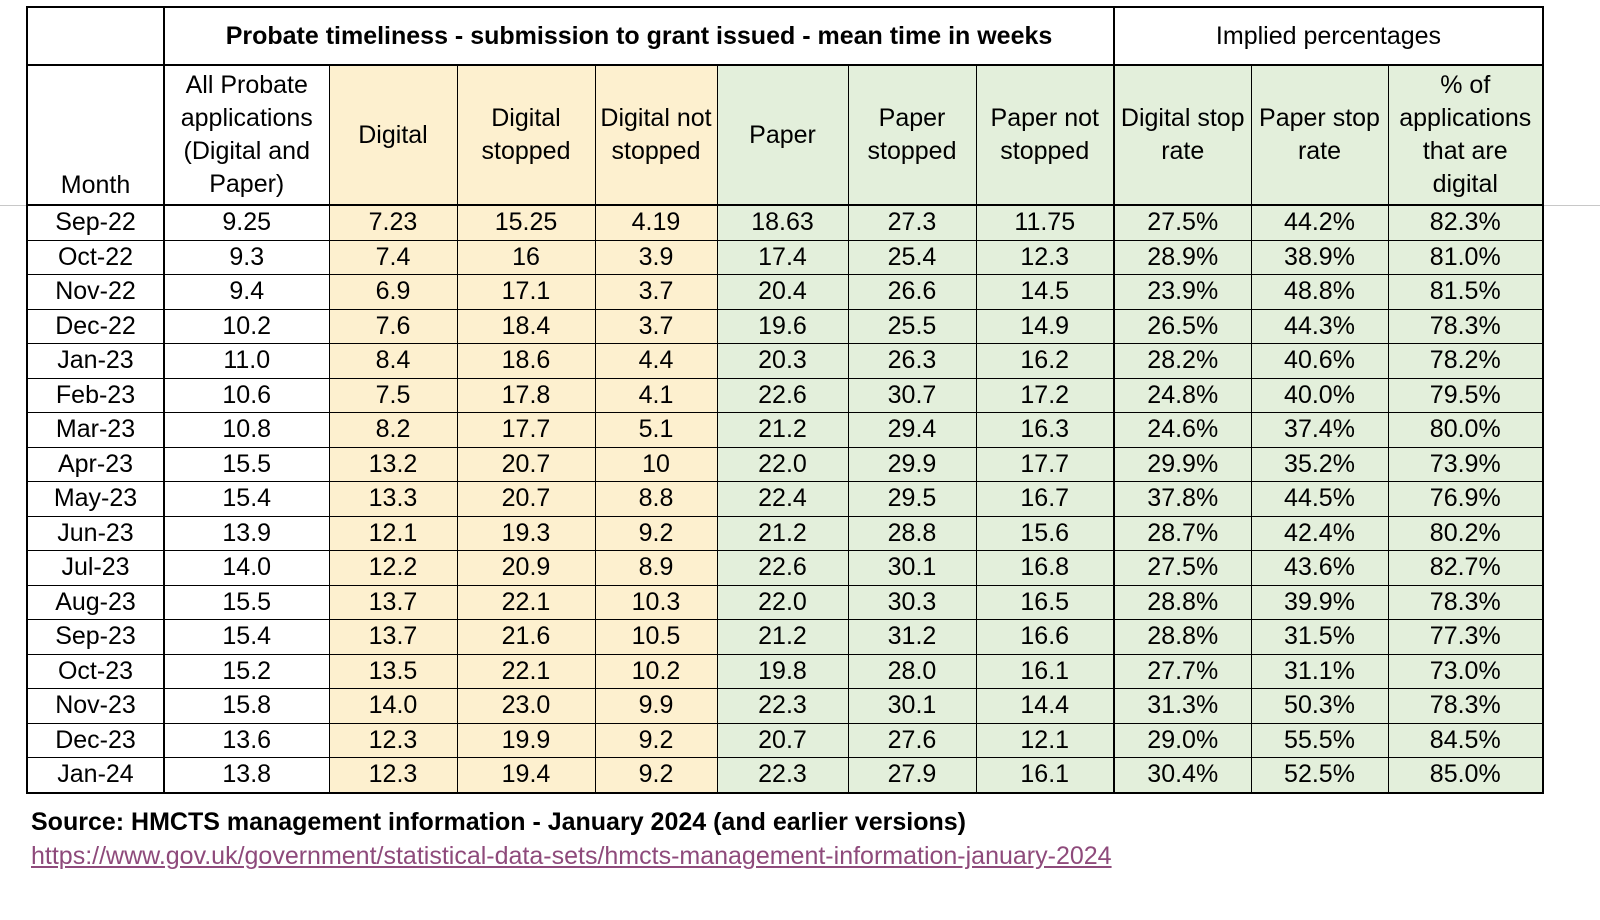 The image size is (1600, 920). I want to click on month-cell: Dec-23, so click(95, 740).